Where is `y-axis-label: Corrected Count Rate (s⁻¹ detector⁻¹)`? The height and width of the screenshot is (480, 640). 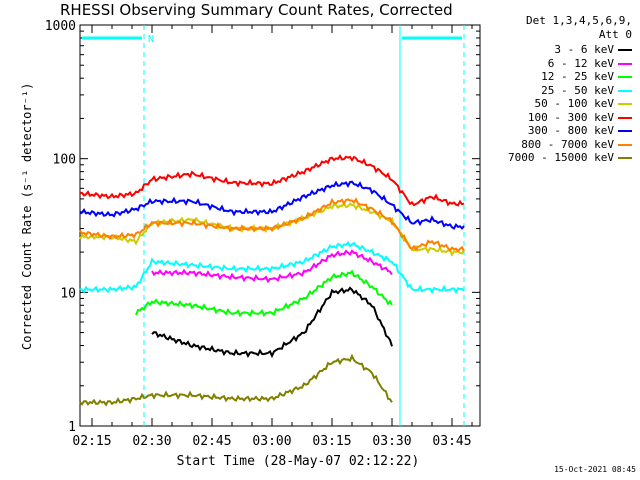 y-axis-label: Corrected Count Rate (s⁻¹ detector⁻¹) is located at coordinates (27, 216).